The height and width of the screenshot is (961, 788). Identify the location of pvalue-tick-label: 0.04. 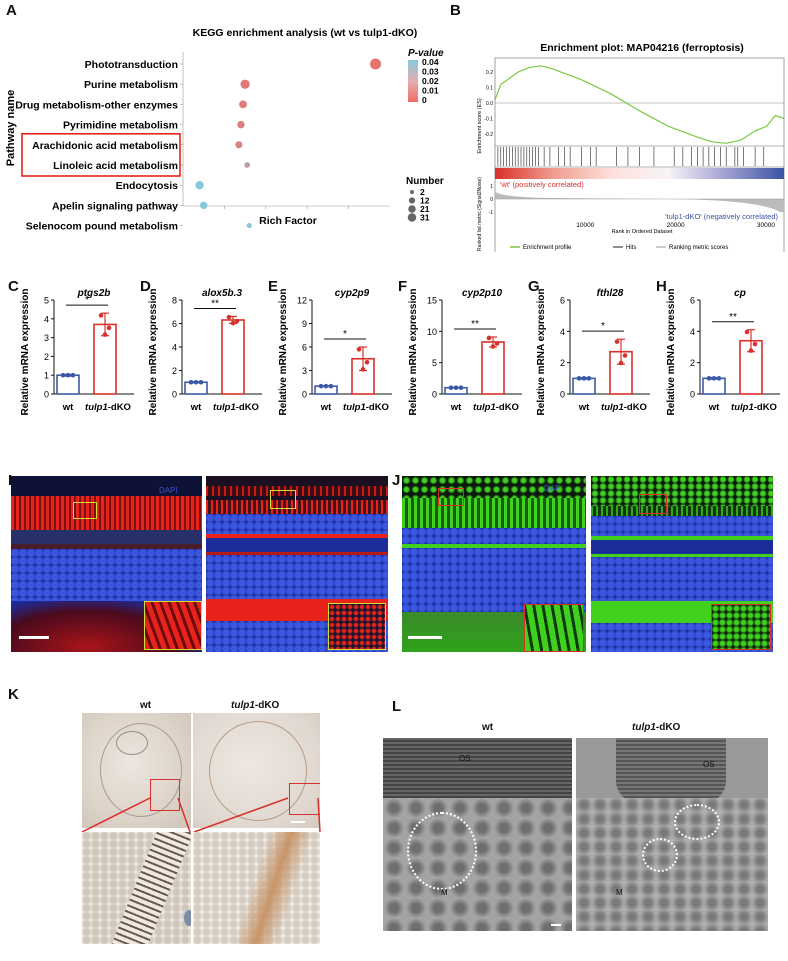
(430, 62).